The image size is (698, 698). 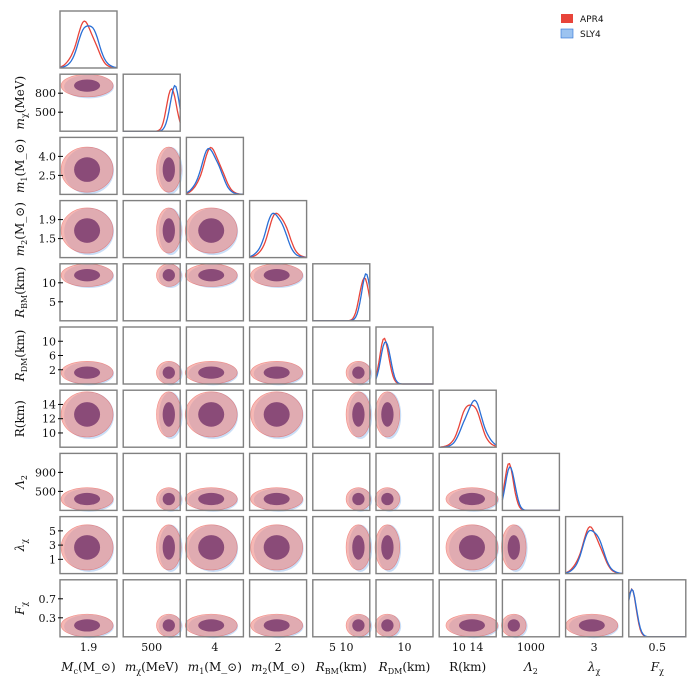 I want to click on cell-lambdachi-mchi, so click(x=152, y=545).